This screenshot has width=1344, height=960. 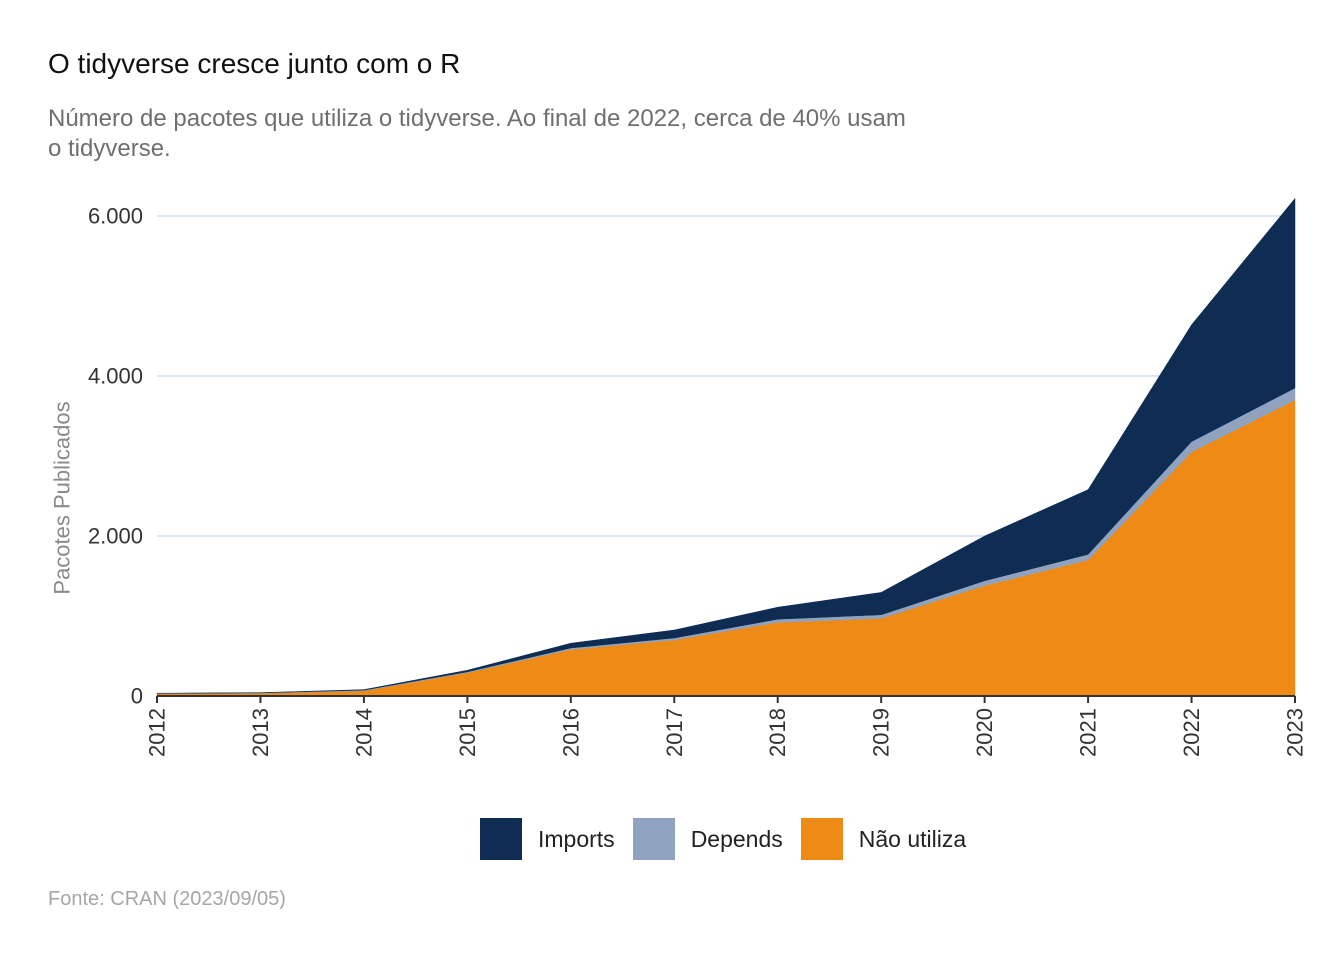 What do you see at coordinates (912, 838) in the screenshot?
I see `legend-label-n-o-utiliza: Não utiliza` at bounding box center [912, 838].